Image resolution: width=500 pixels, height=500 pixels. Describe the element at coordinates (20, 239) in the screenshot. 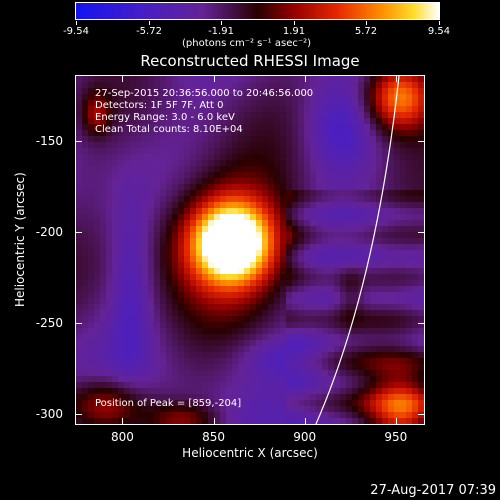

I see `y-axis-title: Heliocentric Y (arcsec)` at that location.